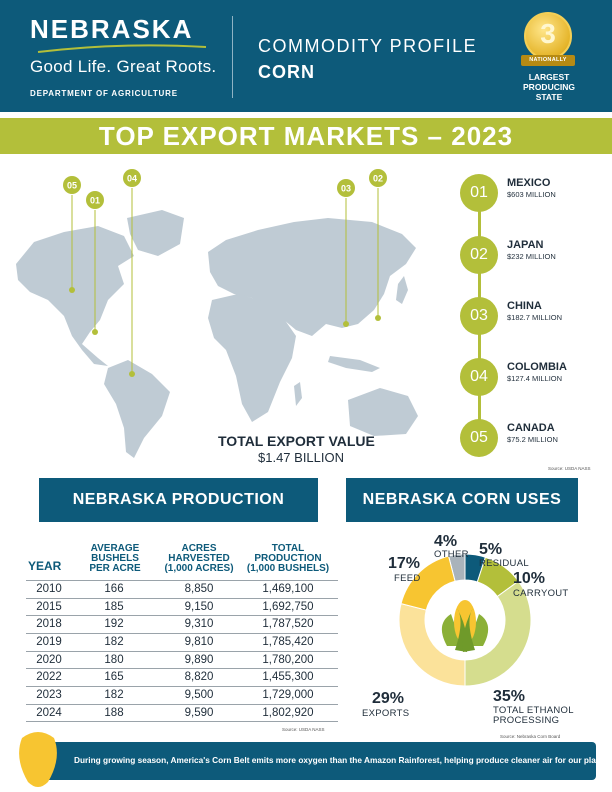  What do you see at coordinates (541, 593) in the screenshot?
I see `use-label-carryout: CARRYOUT` at bounding box center [541, 593].